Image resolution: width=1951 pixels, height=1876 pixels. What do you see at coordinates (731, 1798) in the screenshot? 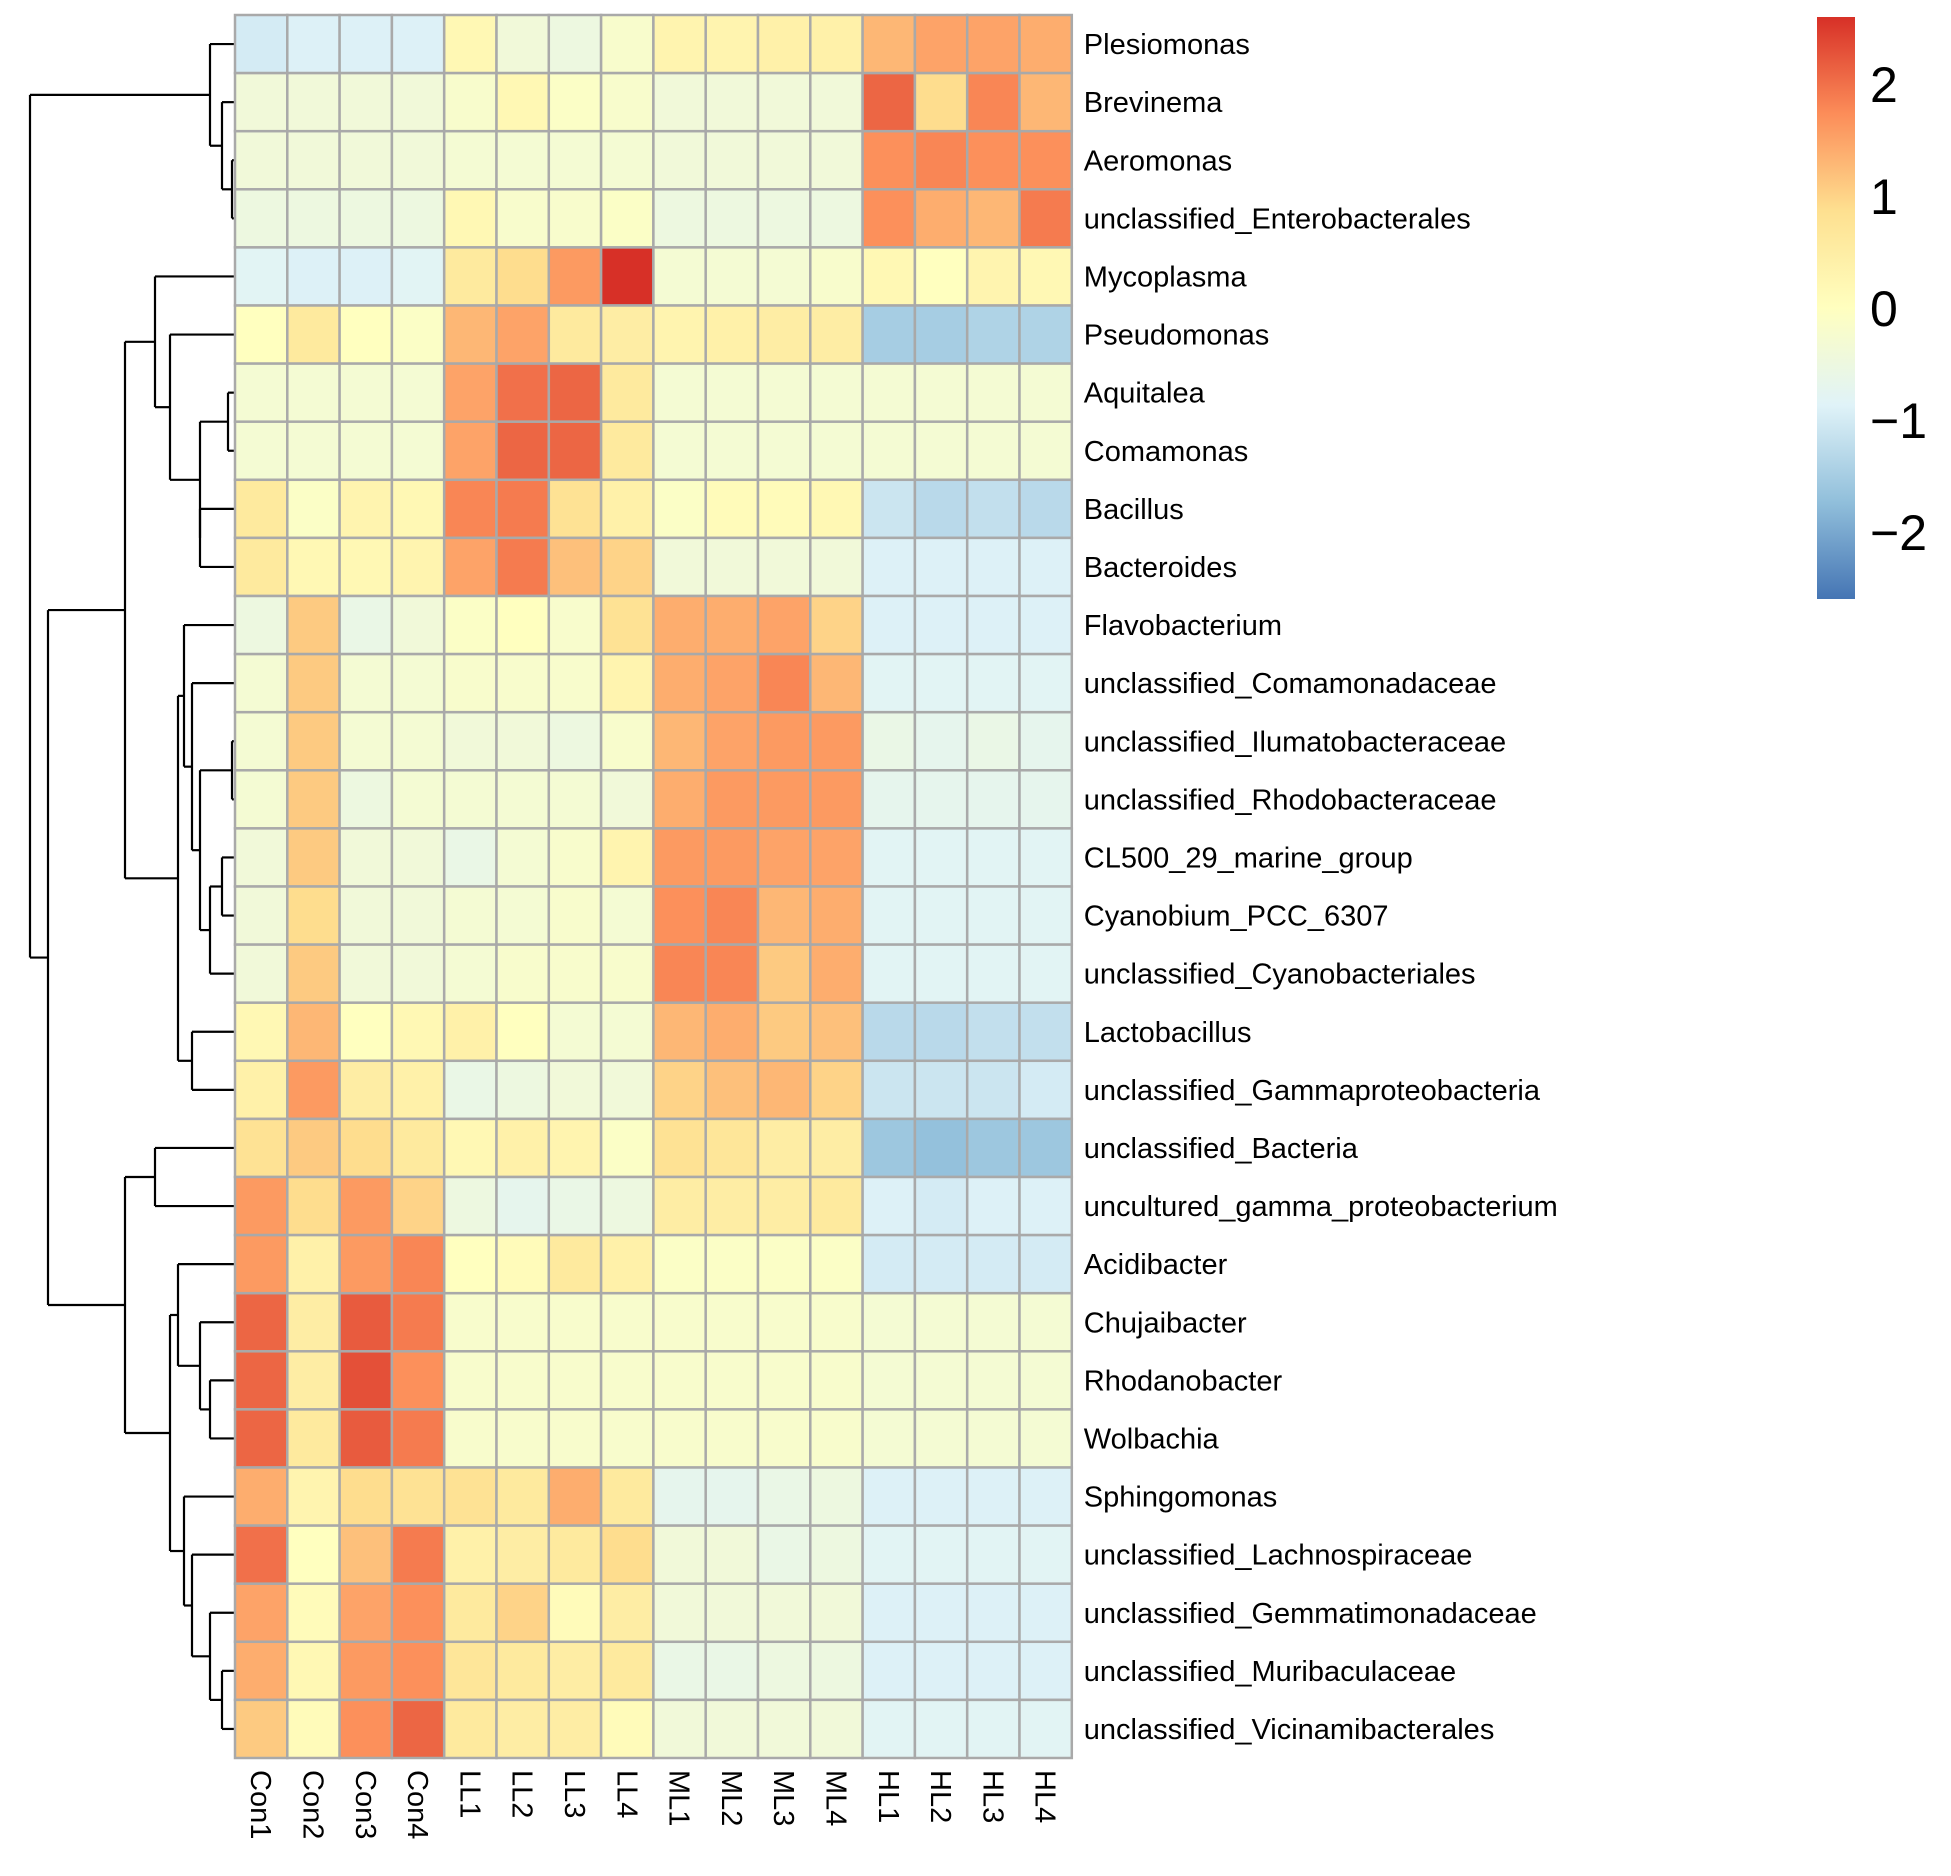
I see `column-label: ML2` at bounding box center [731, 1798].